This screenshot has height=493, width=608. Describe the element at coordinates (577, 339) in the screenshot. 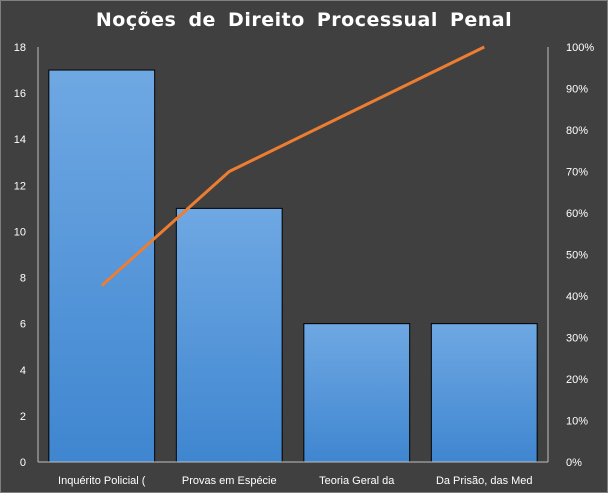

I see `y2-tick-label: 30%` at that location.